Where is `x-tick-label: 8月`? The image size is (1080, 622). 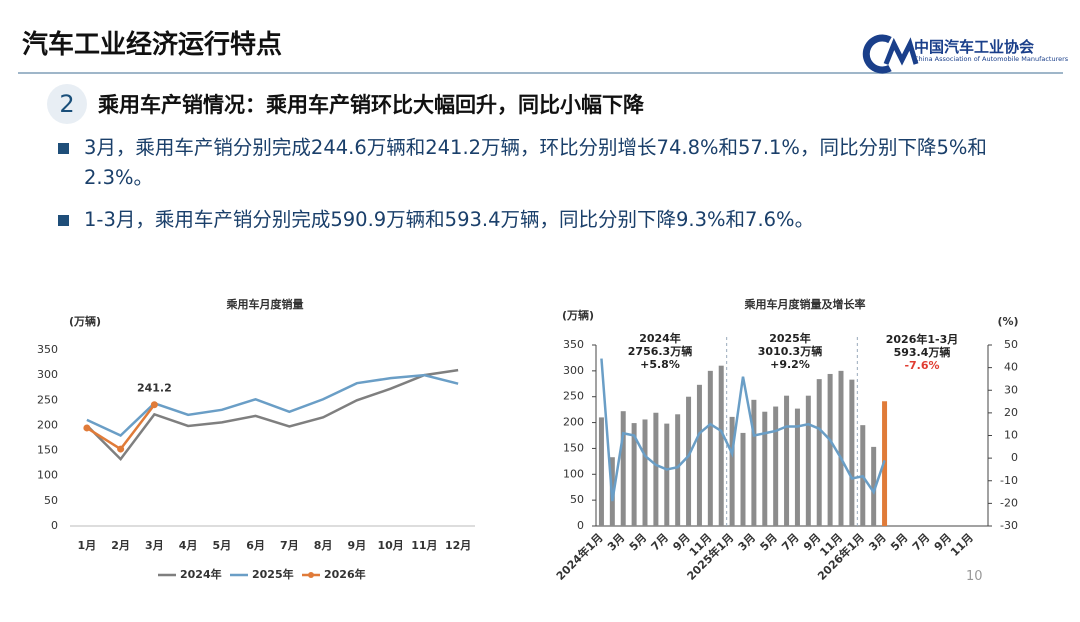 x-tick-label: 8月 is located at coordinates (323, 545).